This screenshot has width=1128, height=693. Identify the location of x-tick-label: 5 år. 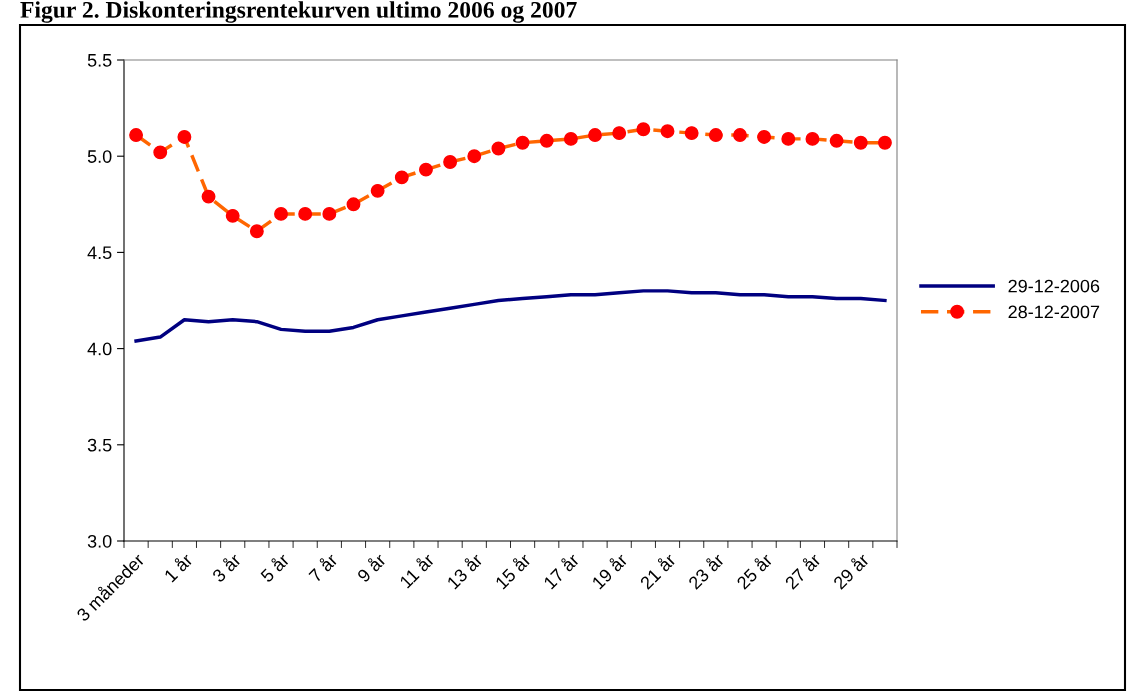
(274, 567).